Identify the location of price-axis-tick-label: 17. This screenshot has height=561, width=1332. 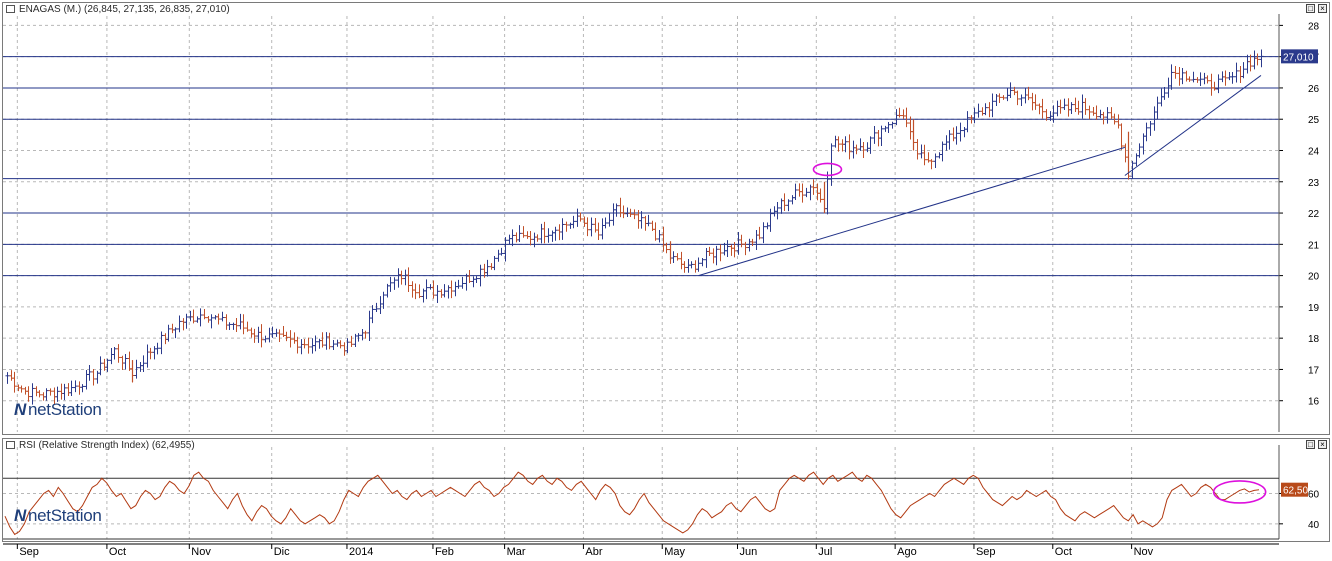
(1314, 370).